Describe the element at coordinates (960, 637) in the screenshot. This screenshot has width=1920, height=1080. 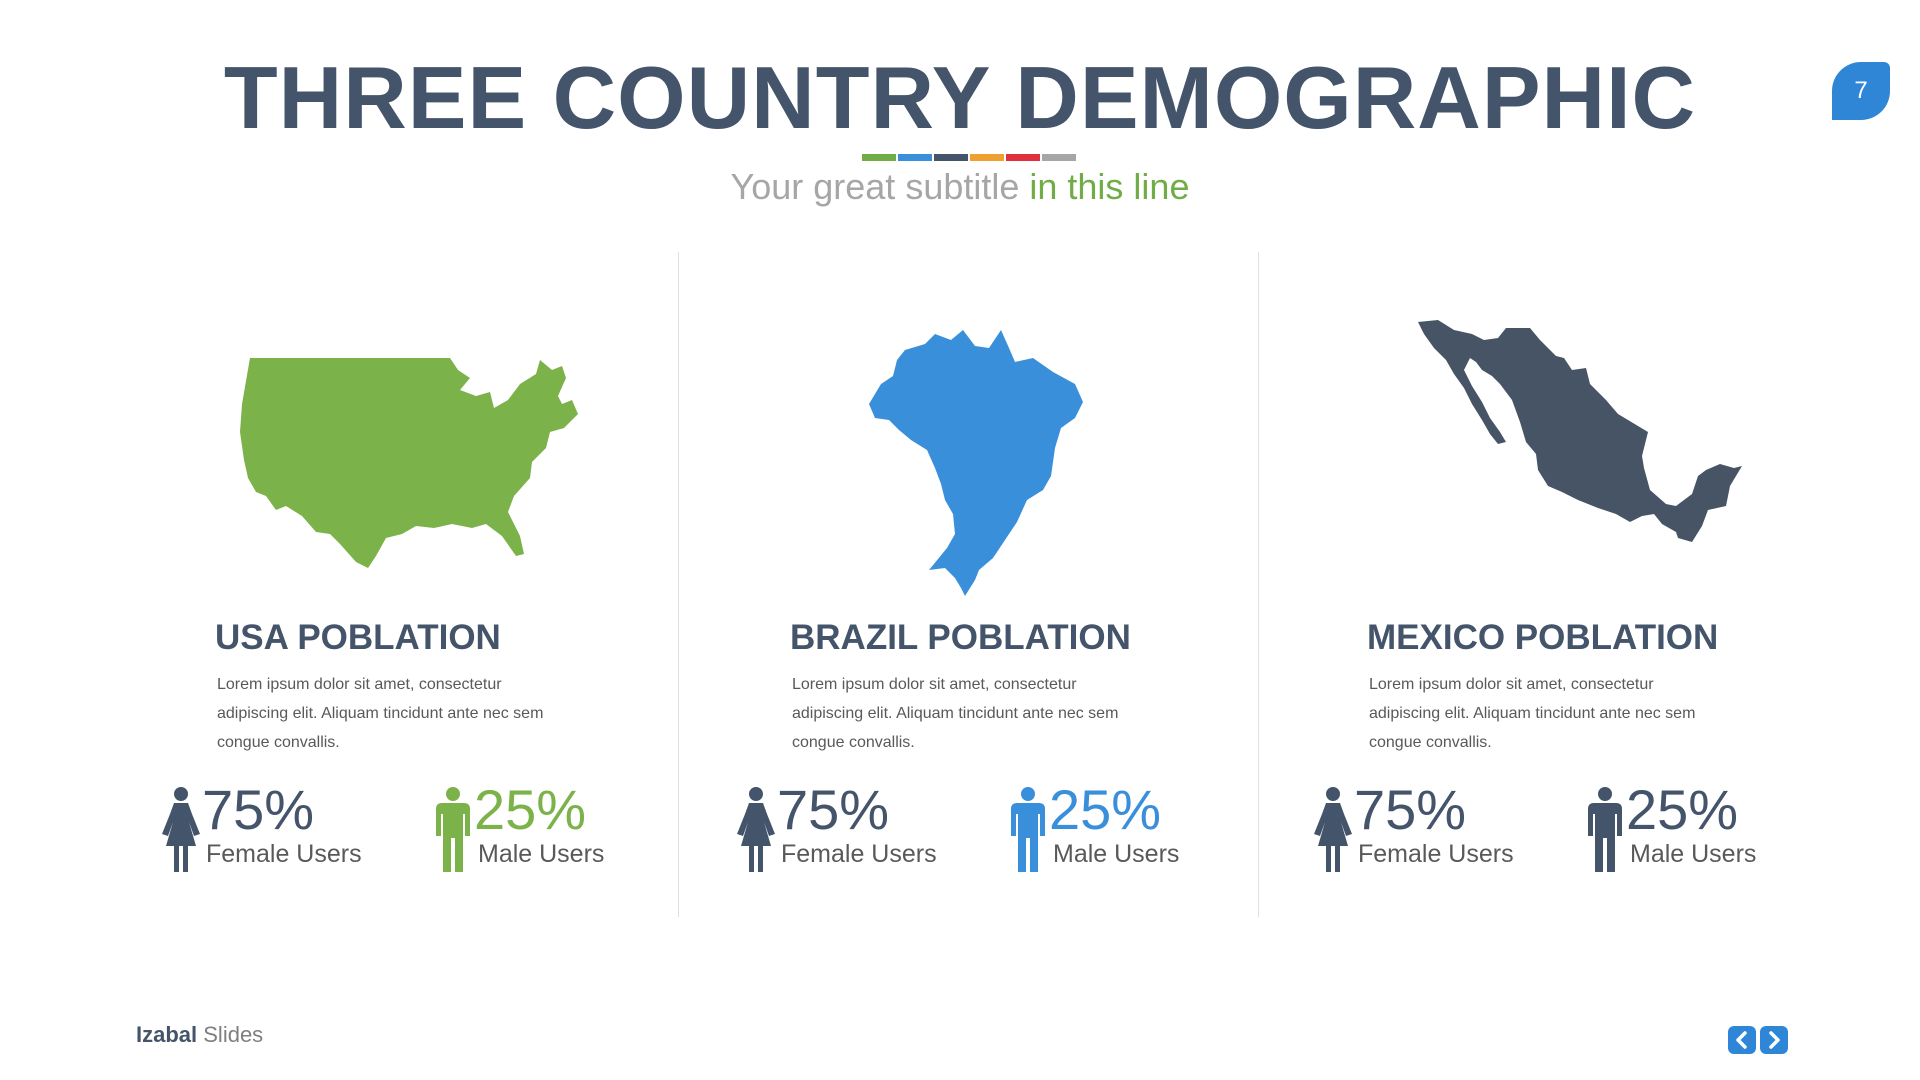
I see `country-title: BRAZIL POBLATION` at that location.